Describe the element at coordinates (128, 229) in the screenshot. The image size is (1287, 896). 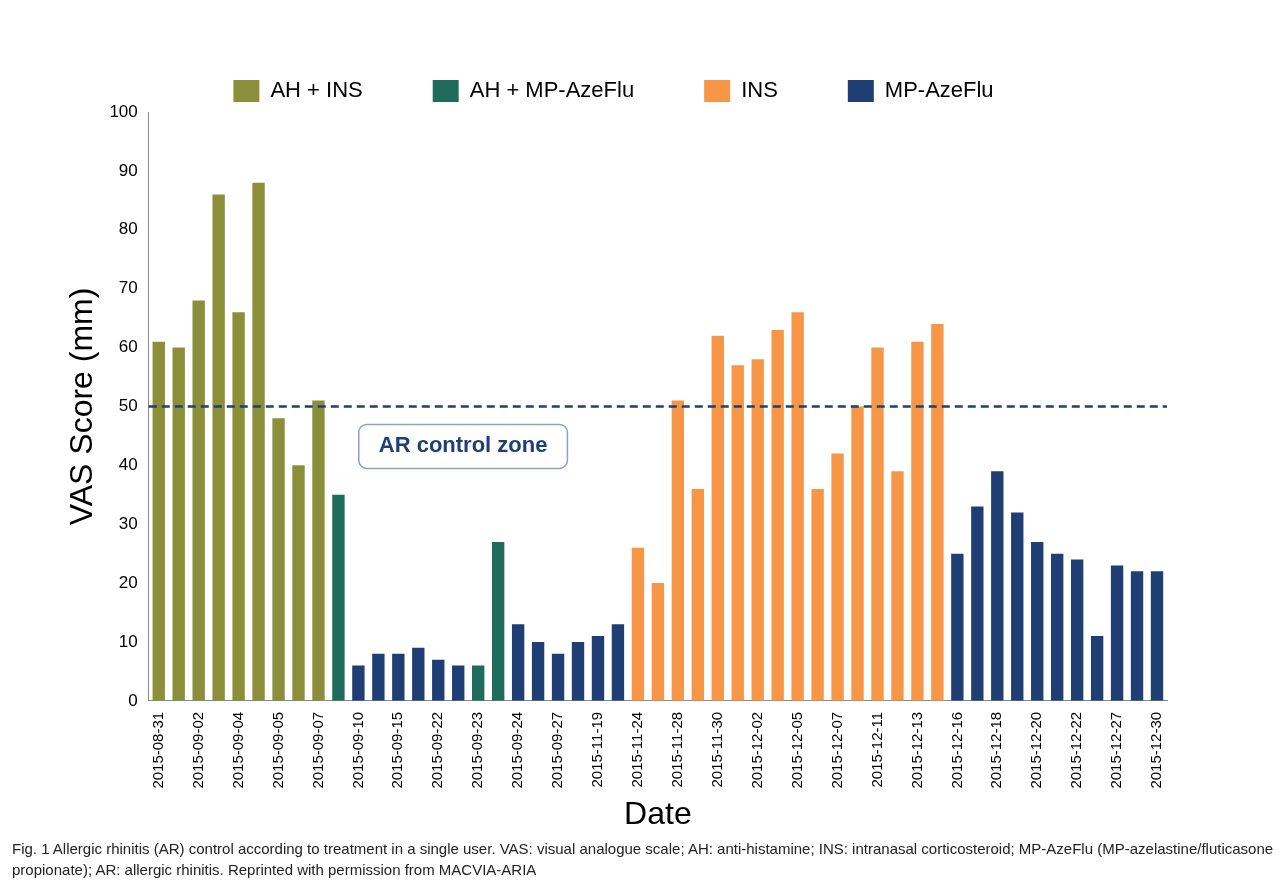
I see `y-tick-label: 80` at that location.